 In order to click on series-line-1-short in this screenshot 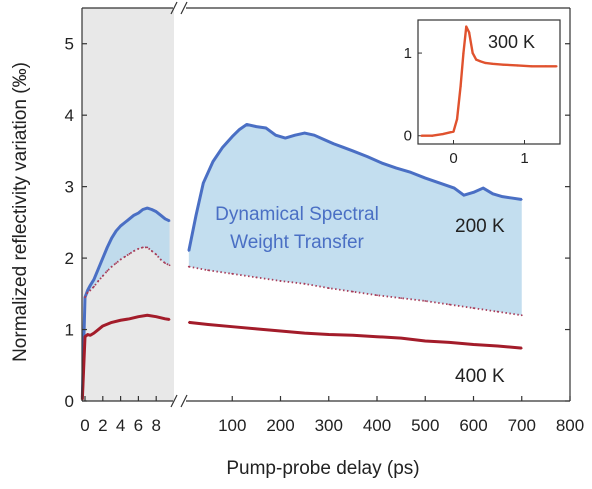, I will do `click(127, 272)`.